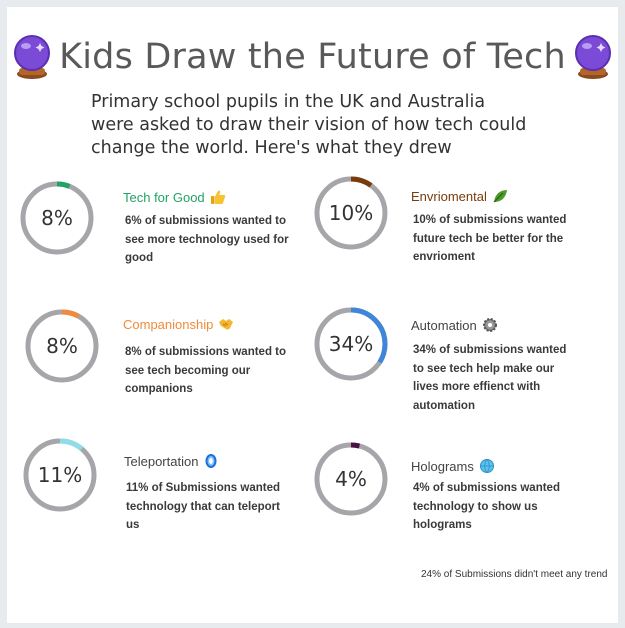 The width and height of the screenshot is (625, 628). Describe the element at coordinates (211, 461) in the screenshot. I see `portal-icon` at that location.